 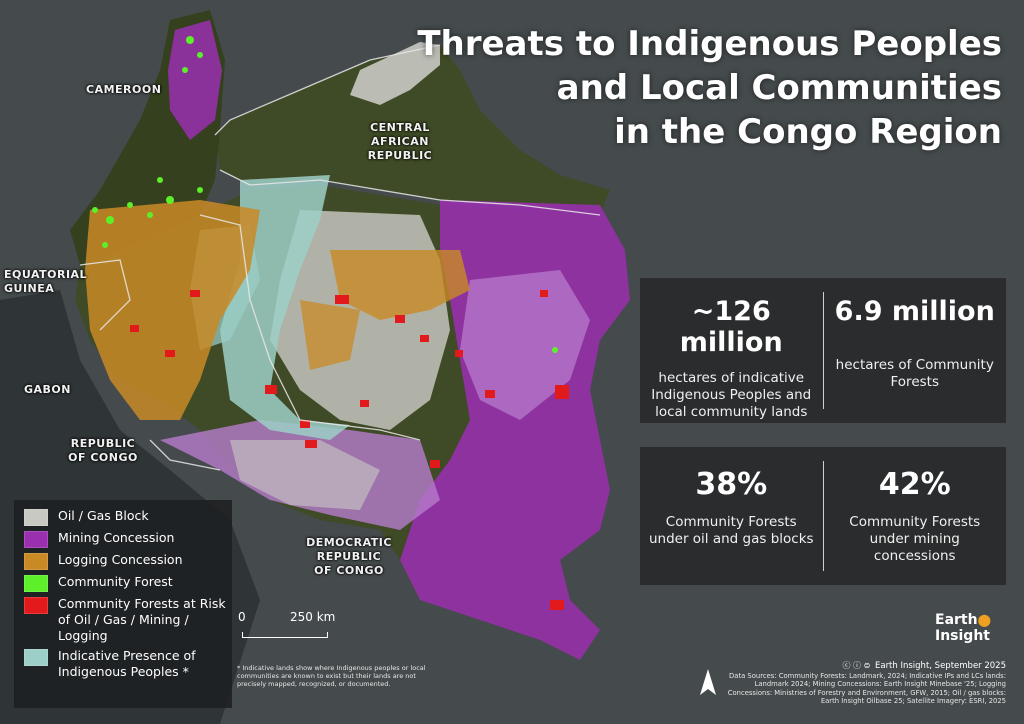 I want to click on label-car-line3: REPUBLIC, so click(x=400, y=155).